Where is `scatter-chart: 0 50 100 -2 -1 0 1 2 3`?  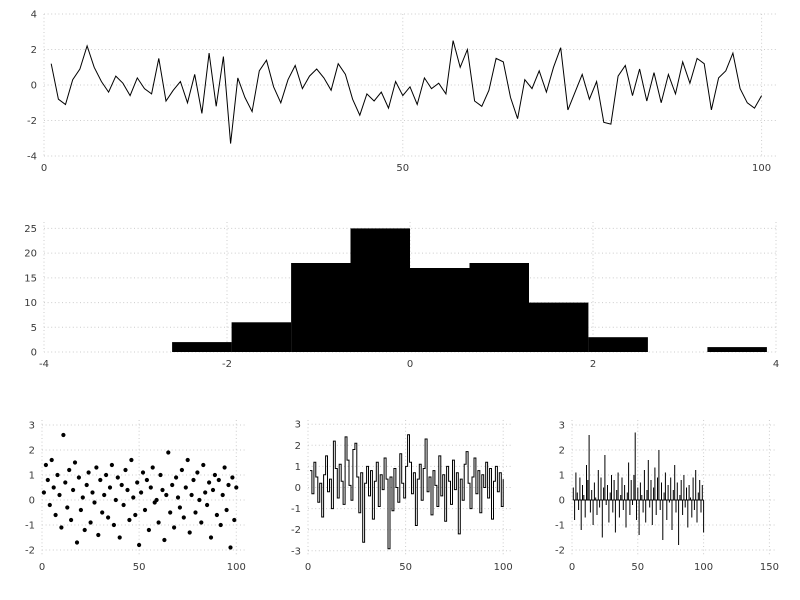
scatter-chart: 0 50 100 -2 -1 0 1 2 3 is located at coordinates (133, 494).